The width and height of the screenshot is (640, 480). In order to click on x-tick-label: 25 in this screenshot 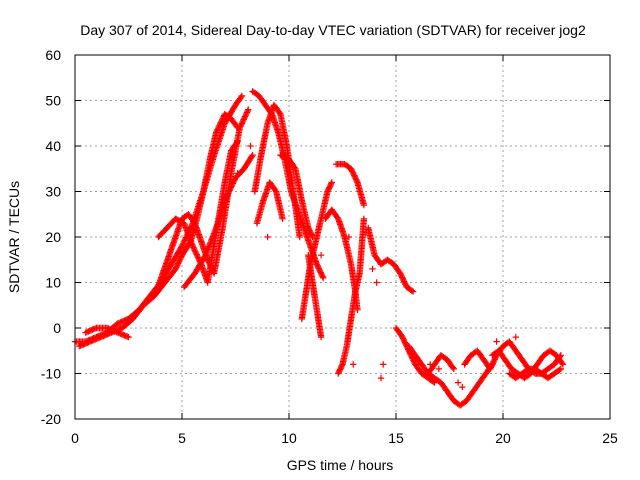, I will do `click(610, 438)`.